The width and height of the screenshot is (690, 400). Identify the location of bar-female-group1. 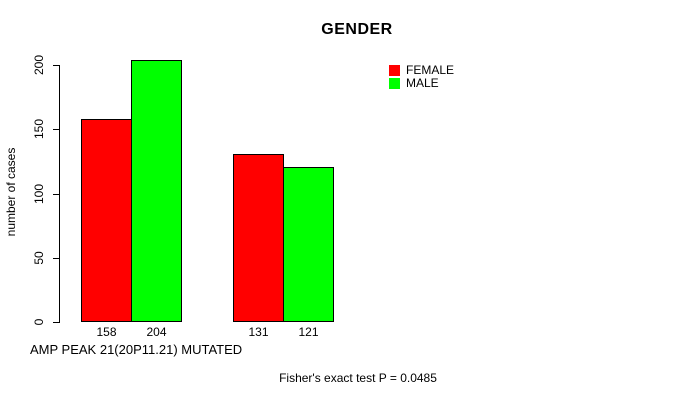
(106, 220).